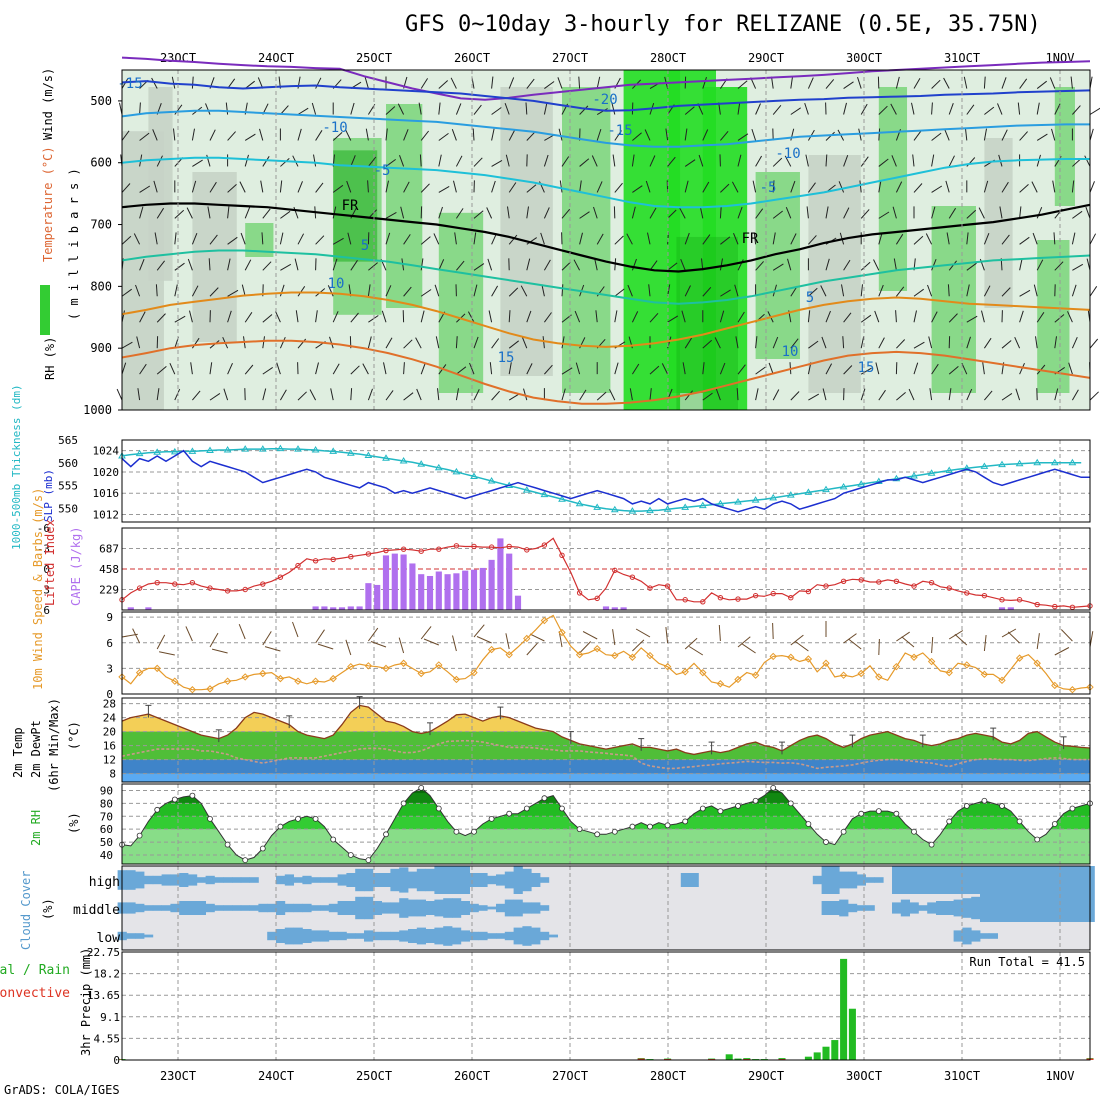  Describe the element at coordinates (606, 78) in the screenshot. I see `isotherm--20` at that location.